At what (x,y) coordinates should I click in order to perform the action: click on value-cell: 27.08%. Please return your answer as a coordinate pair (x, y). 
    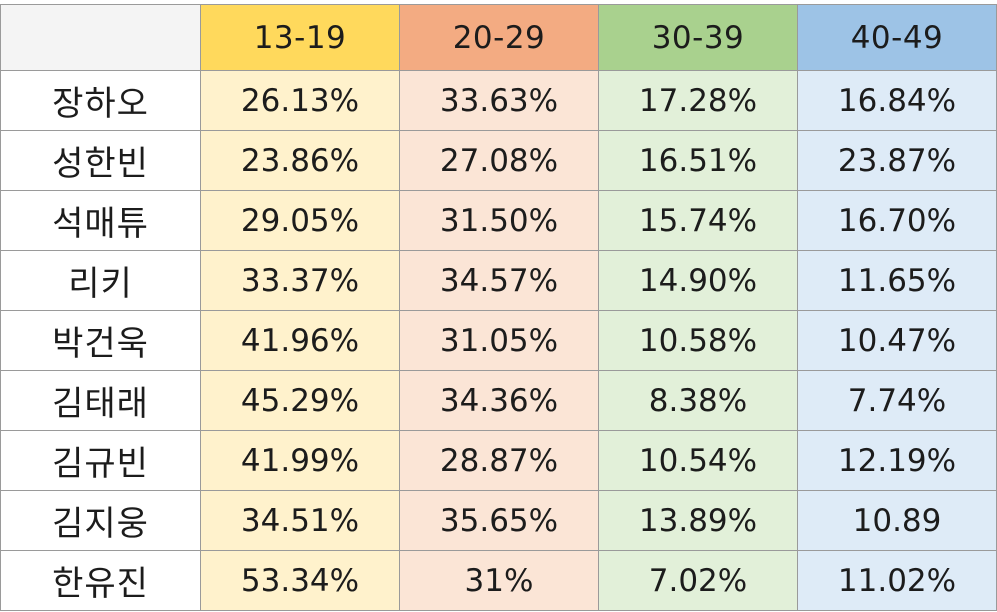
    Looking at the image, I should click on (499, 160).